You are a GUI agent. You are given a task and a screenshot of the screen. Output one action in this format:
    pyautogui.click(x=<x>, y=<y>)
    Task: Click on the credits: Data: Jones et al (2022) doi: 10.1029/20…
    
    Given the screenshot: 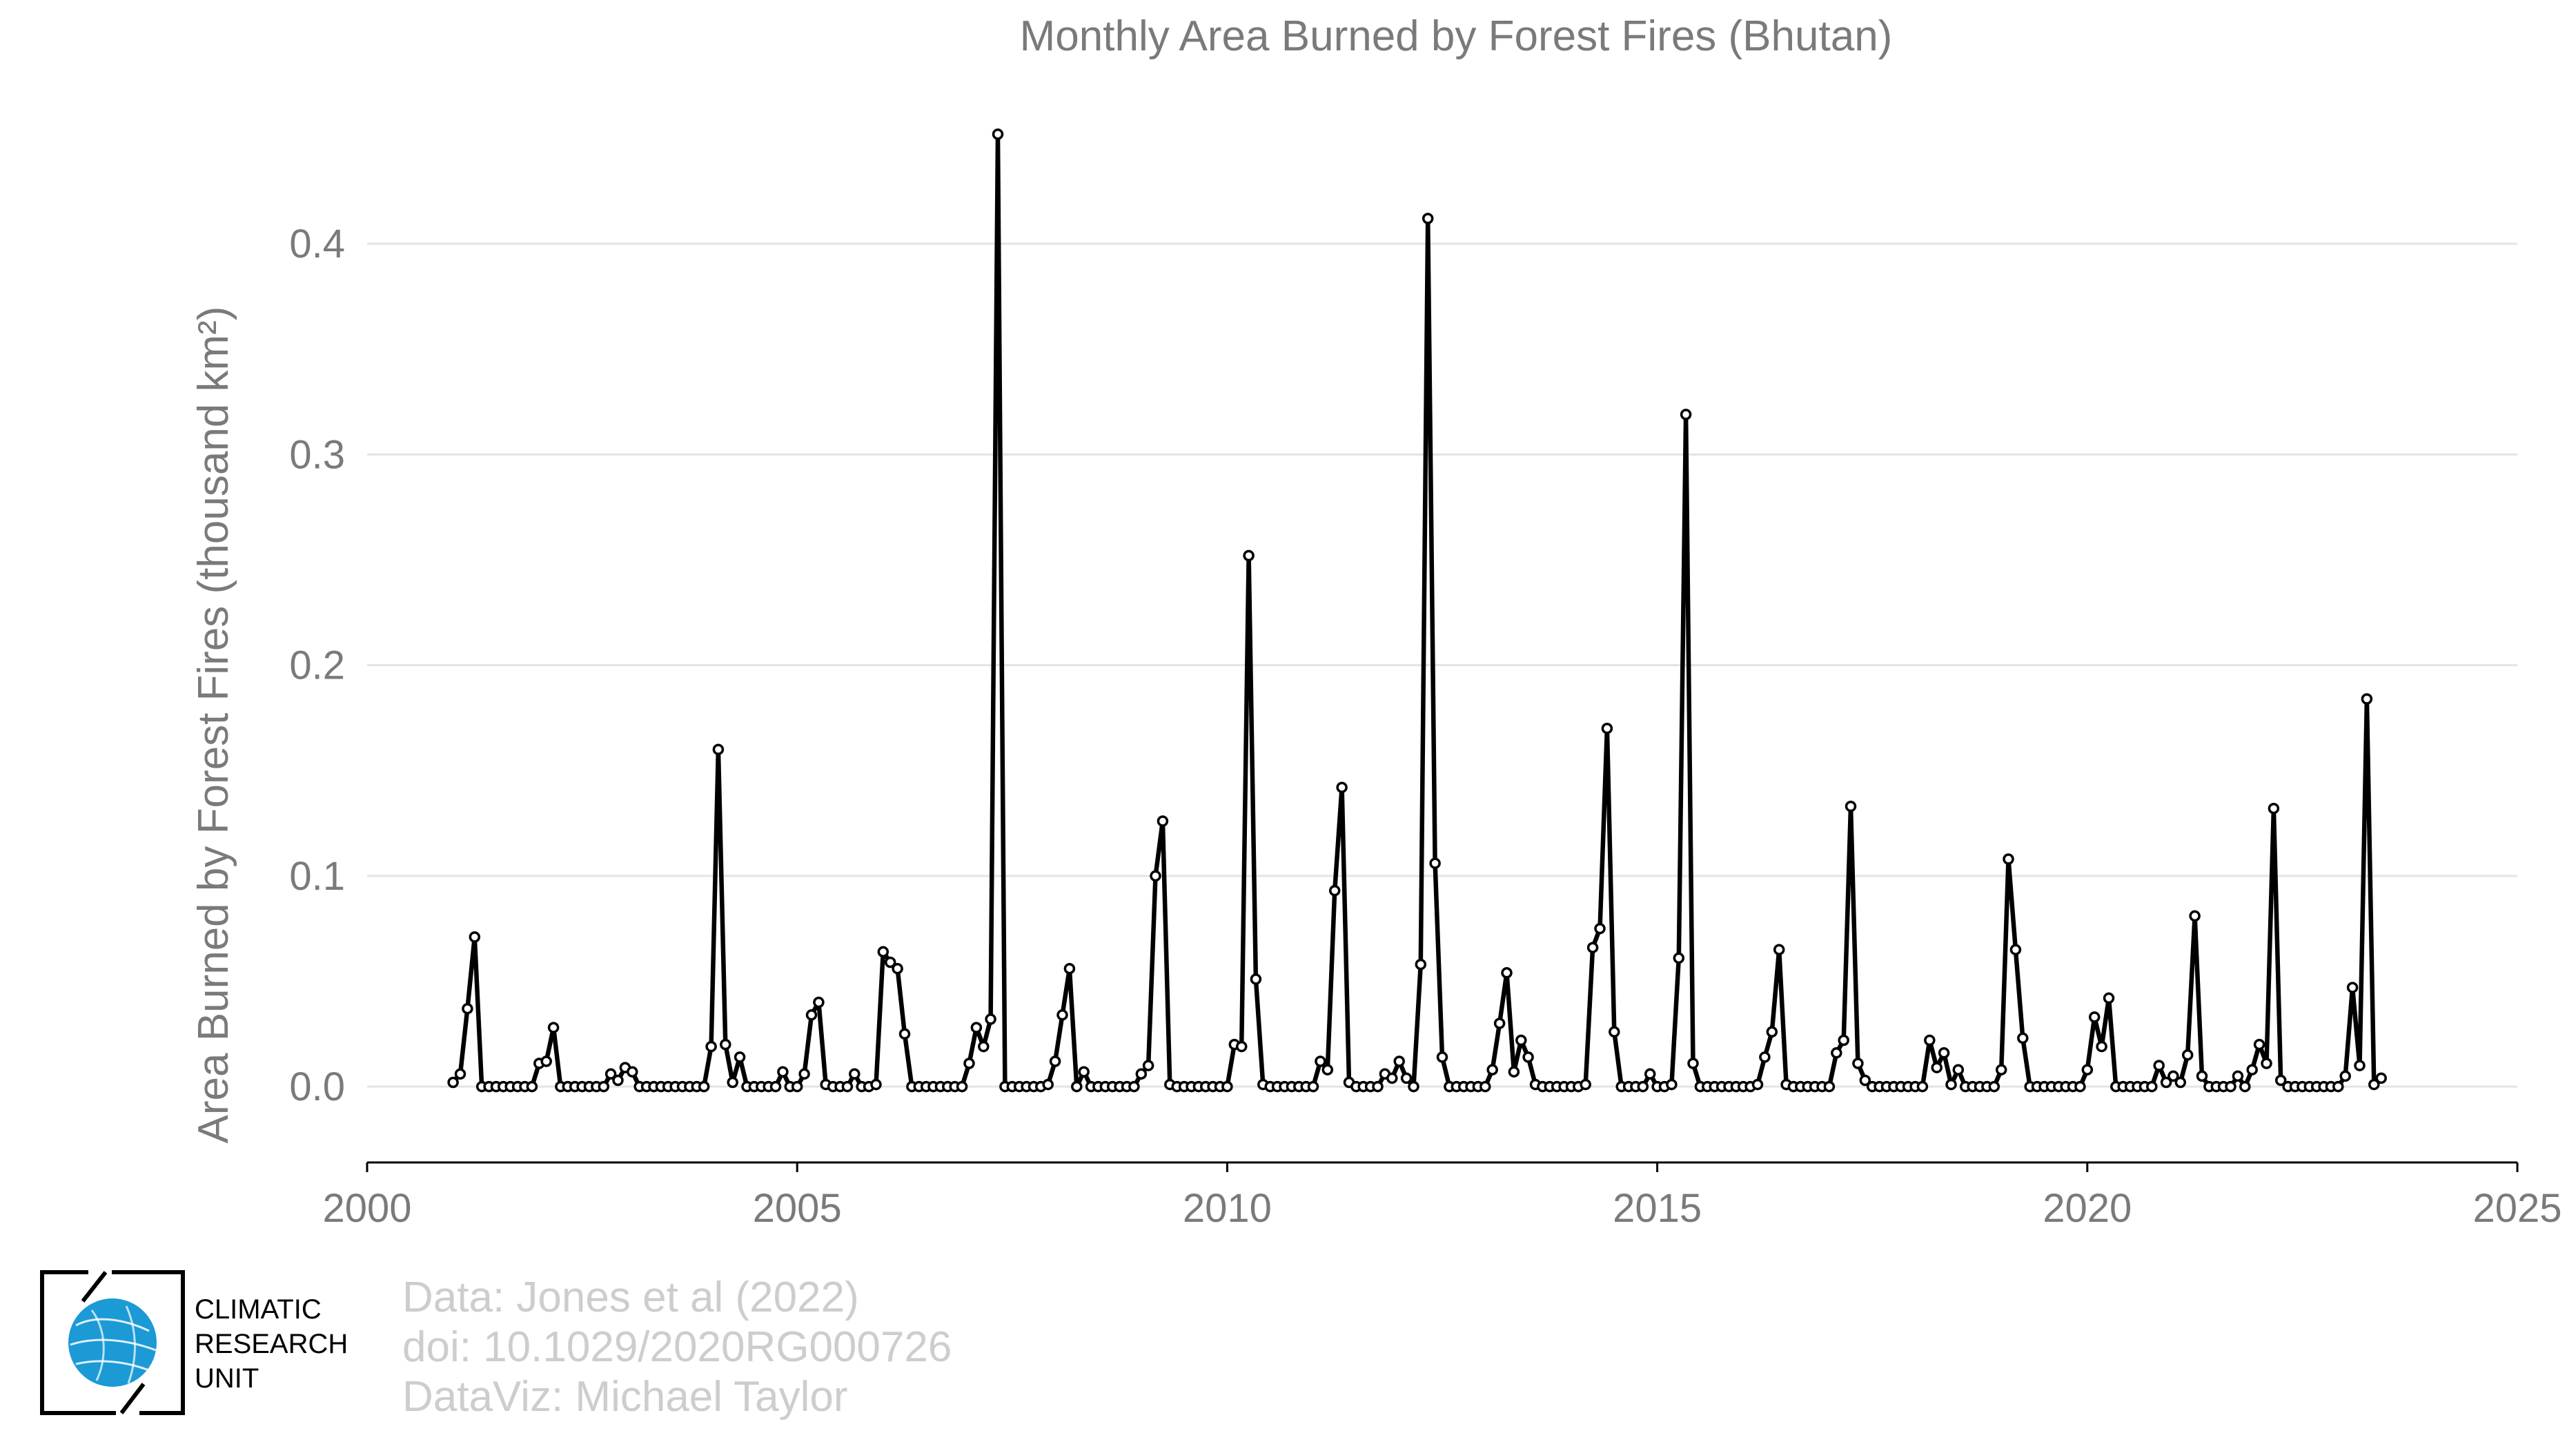 What is the action you would take?
    pyautogui.click(x=677, y=1347)
    